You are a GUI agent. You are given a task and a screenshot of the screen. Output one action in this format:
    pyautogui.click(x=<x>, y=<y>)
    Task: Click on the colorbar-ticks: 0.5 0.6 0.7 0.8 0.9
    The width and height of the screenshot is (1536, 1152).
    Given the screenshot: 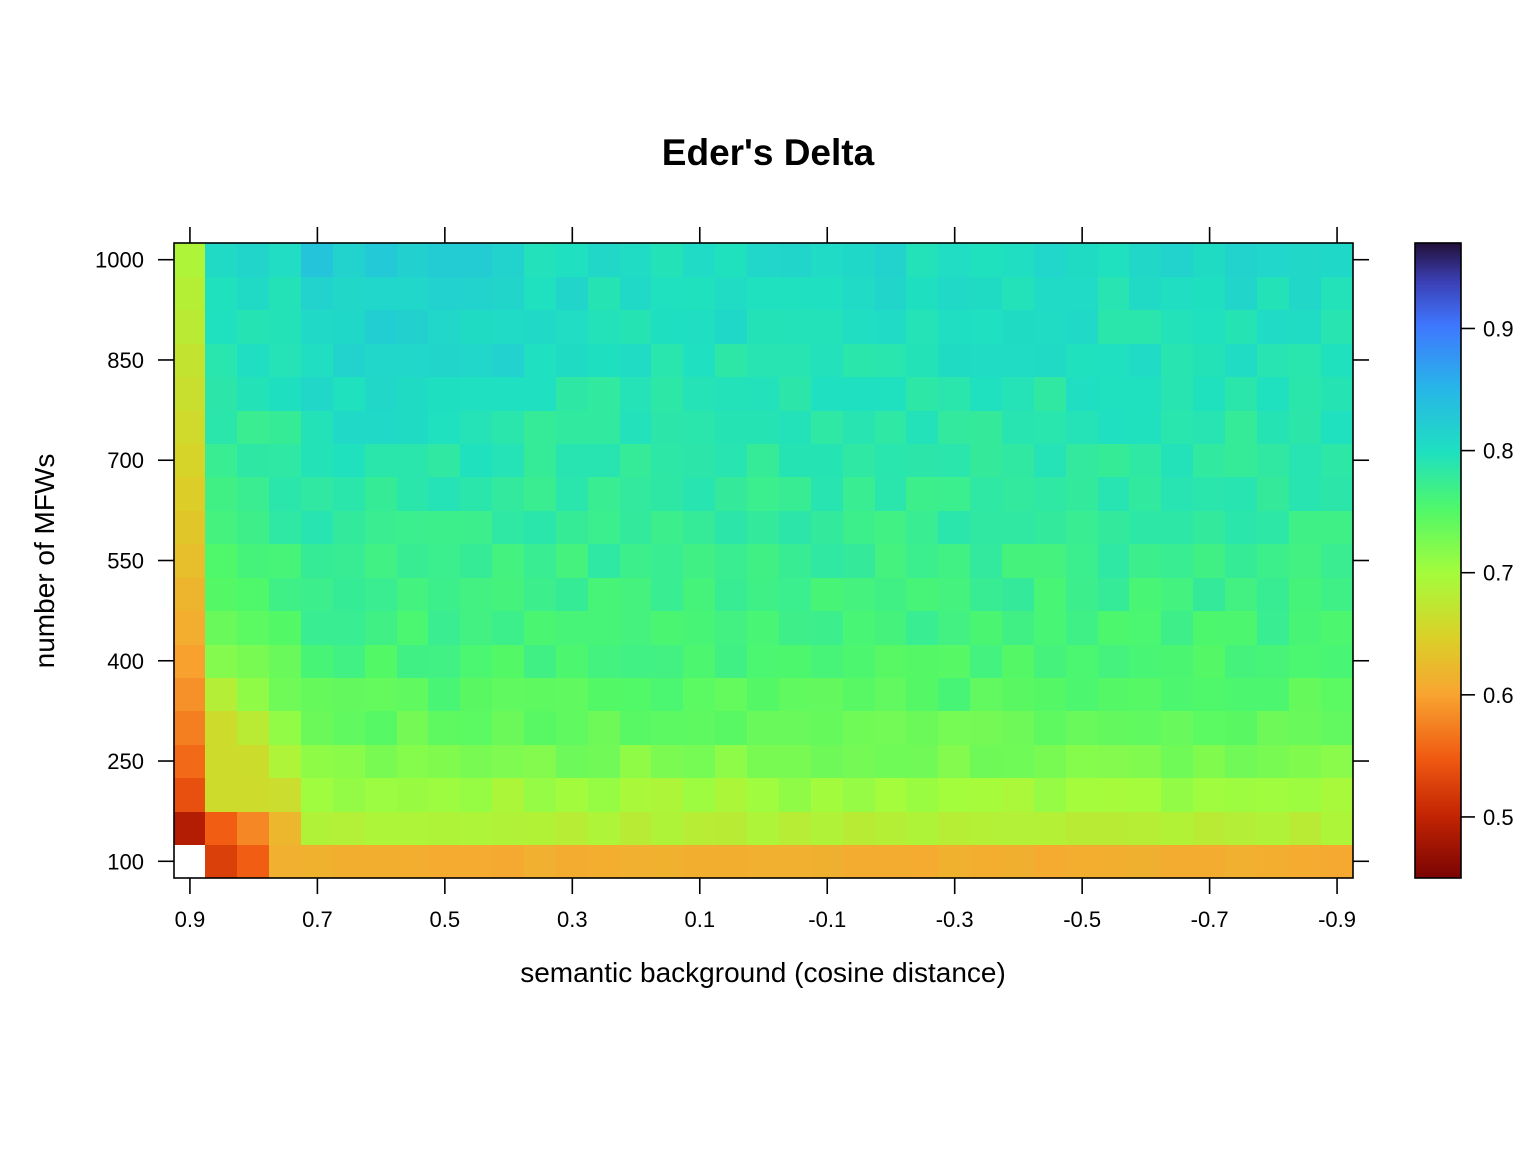 What is the action you would take?
    pyautogui.click(x=1487, y=573)
    